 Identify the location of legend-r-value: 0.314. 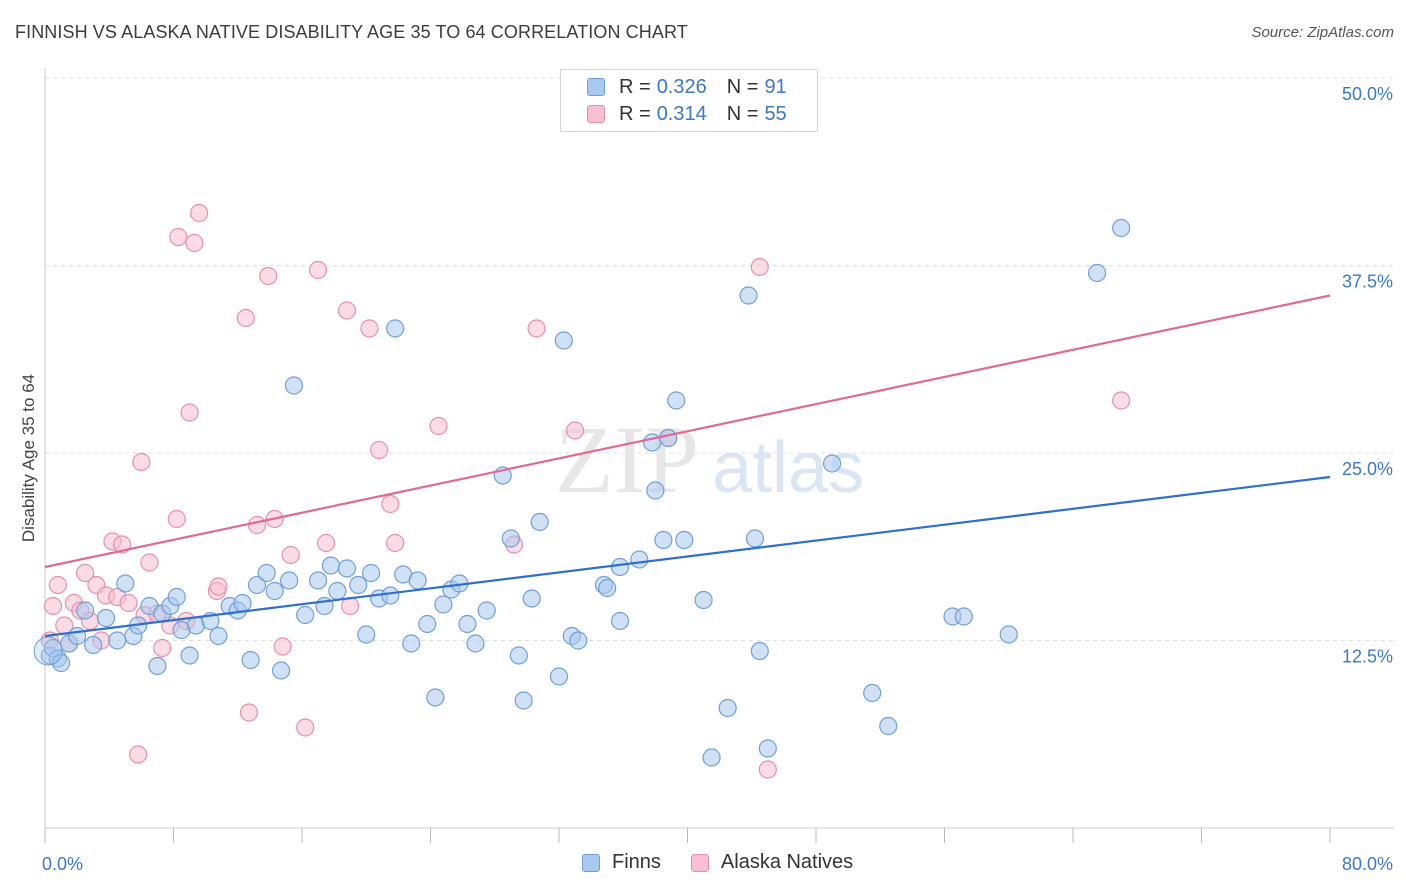
(681, 113).